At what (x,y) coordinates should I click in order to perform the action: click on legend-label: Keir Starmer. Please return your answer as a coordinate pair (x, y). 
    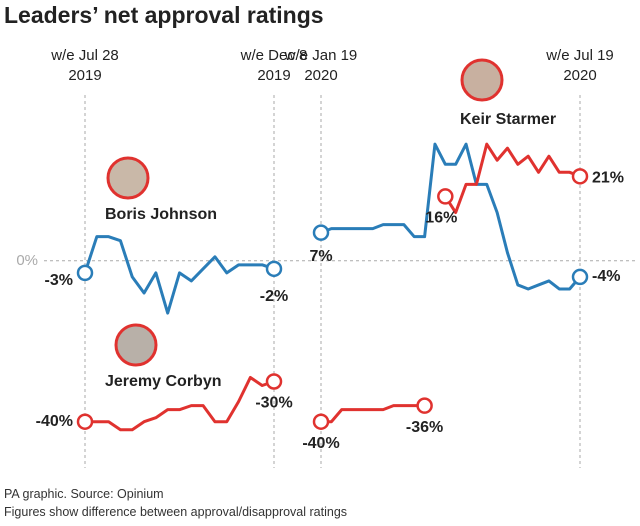
    Looking at the image, I should click on (508, 119).